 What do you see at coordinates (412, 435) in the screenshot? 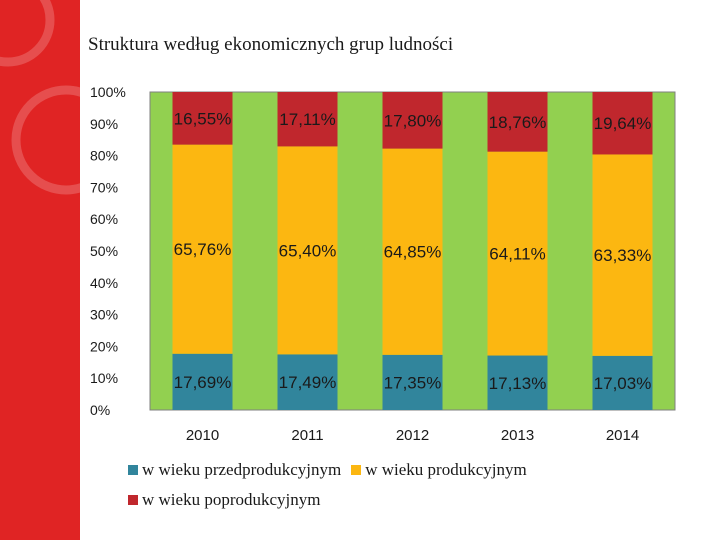
I see `x-tick-label: 2012` at bounding box center [412, 435].